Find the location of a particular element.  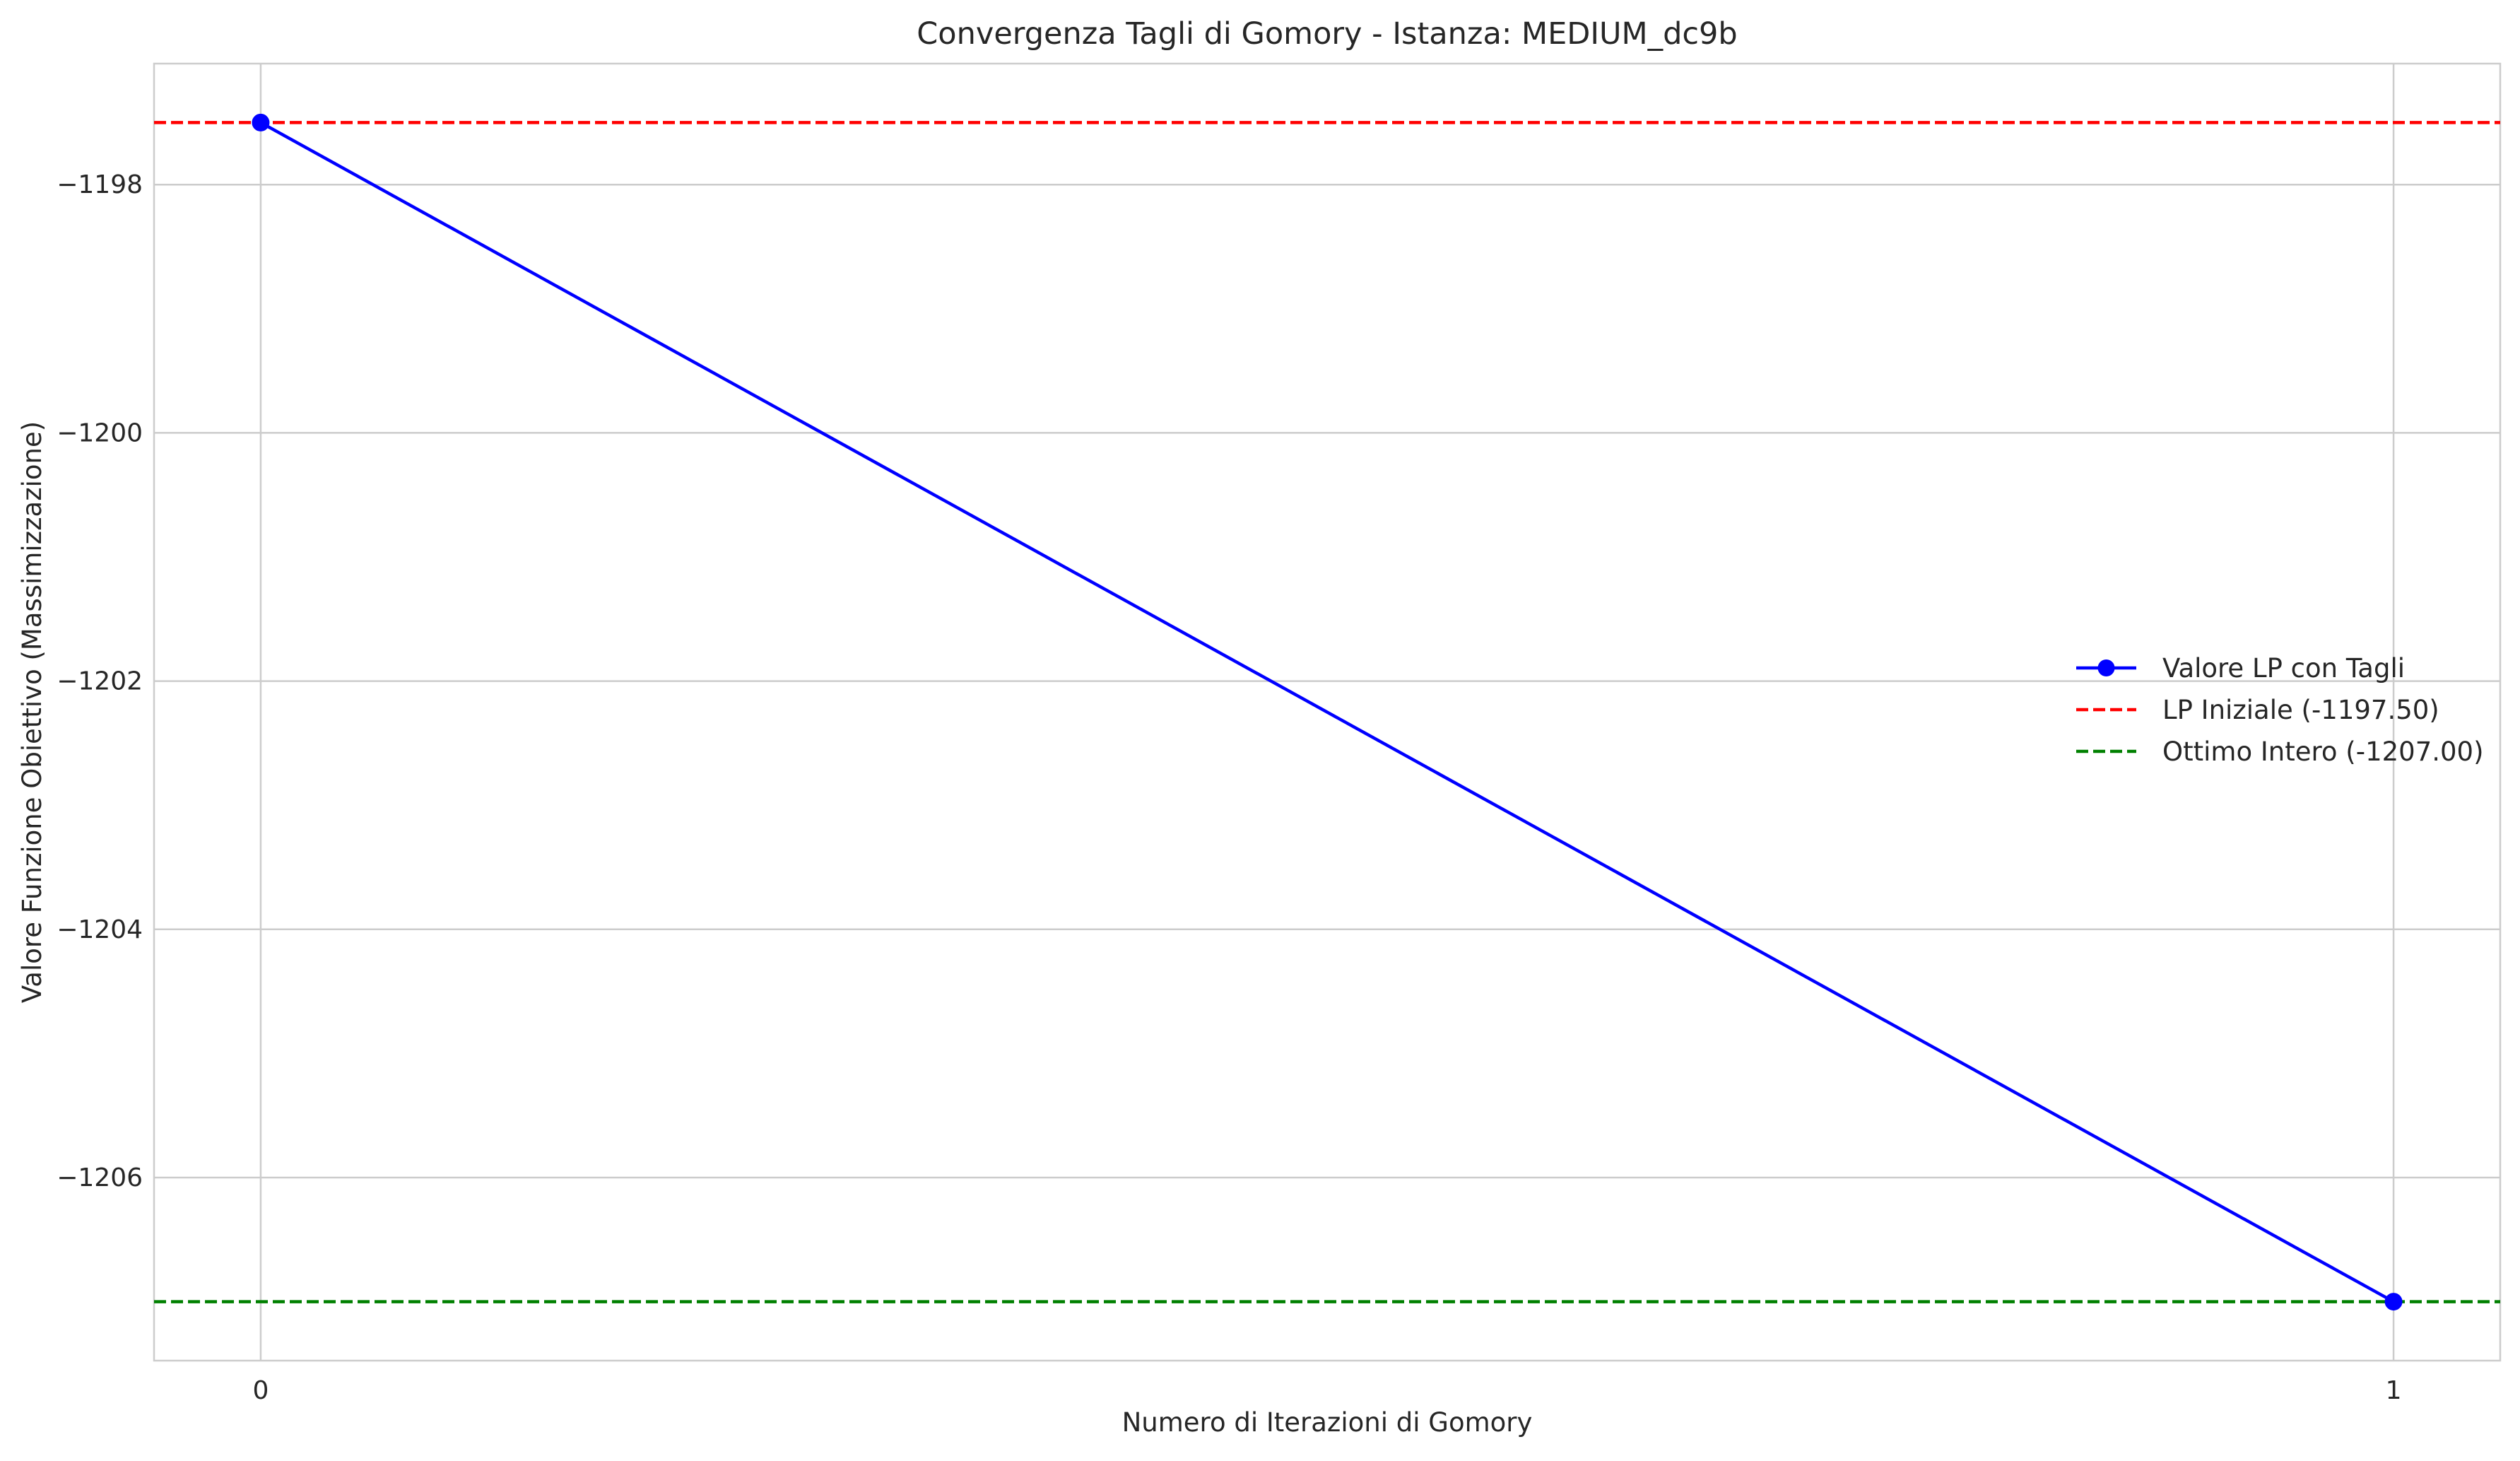

legend-label-lp-iniziale: LP Iniziale (-1197.50) is located at coordinates (2301, 710).